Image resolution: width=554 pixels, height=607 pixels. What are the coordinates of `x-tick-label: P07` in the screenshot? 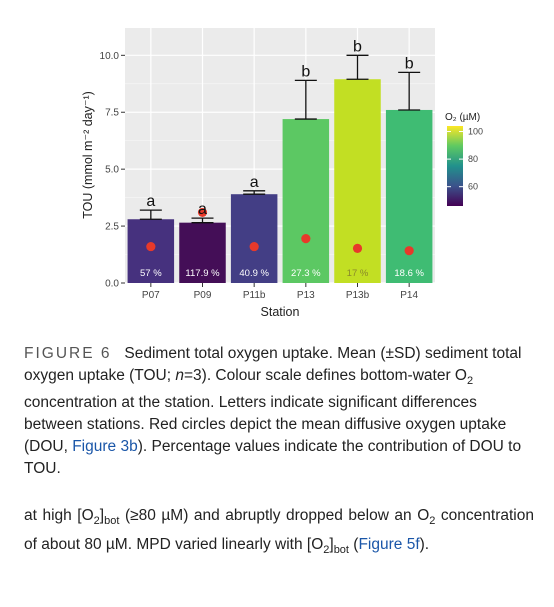 It's located at (151, 295).